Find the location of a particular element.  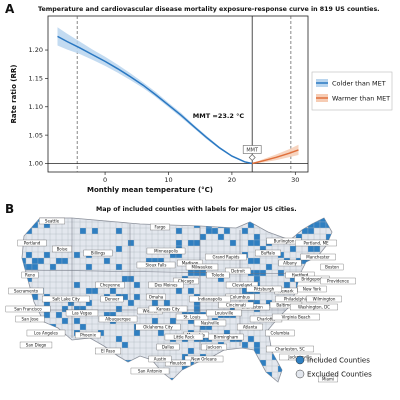

city-label: Boise is located at coordinates (62, 249).